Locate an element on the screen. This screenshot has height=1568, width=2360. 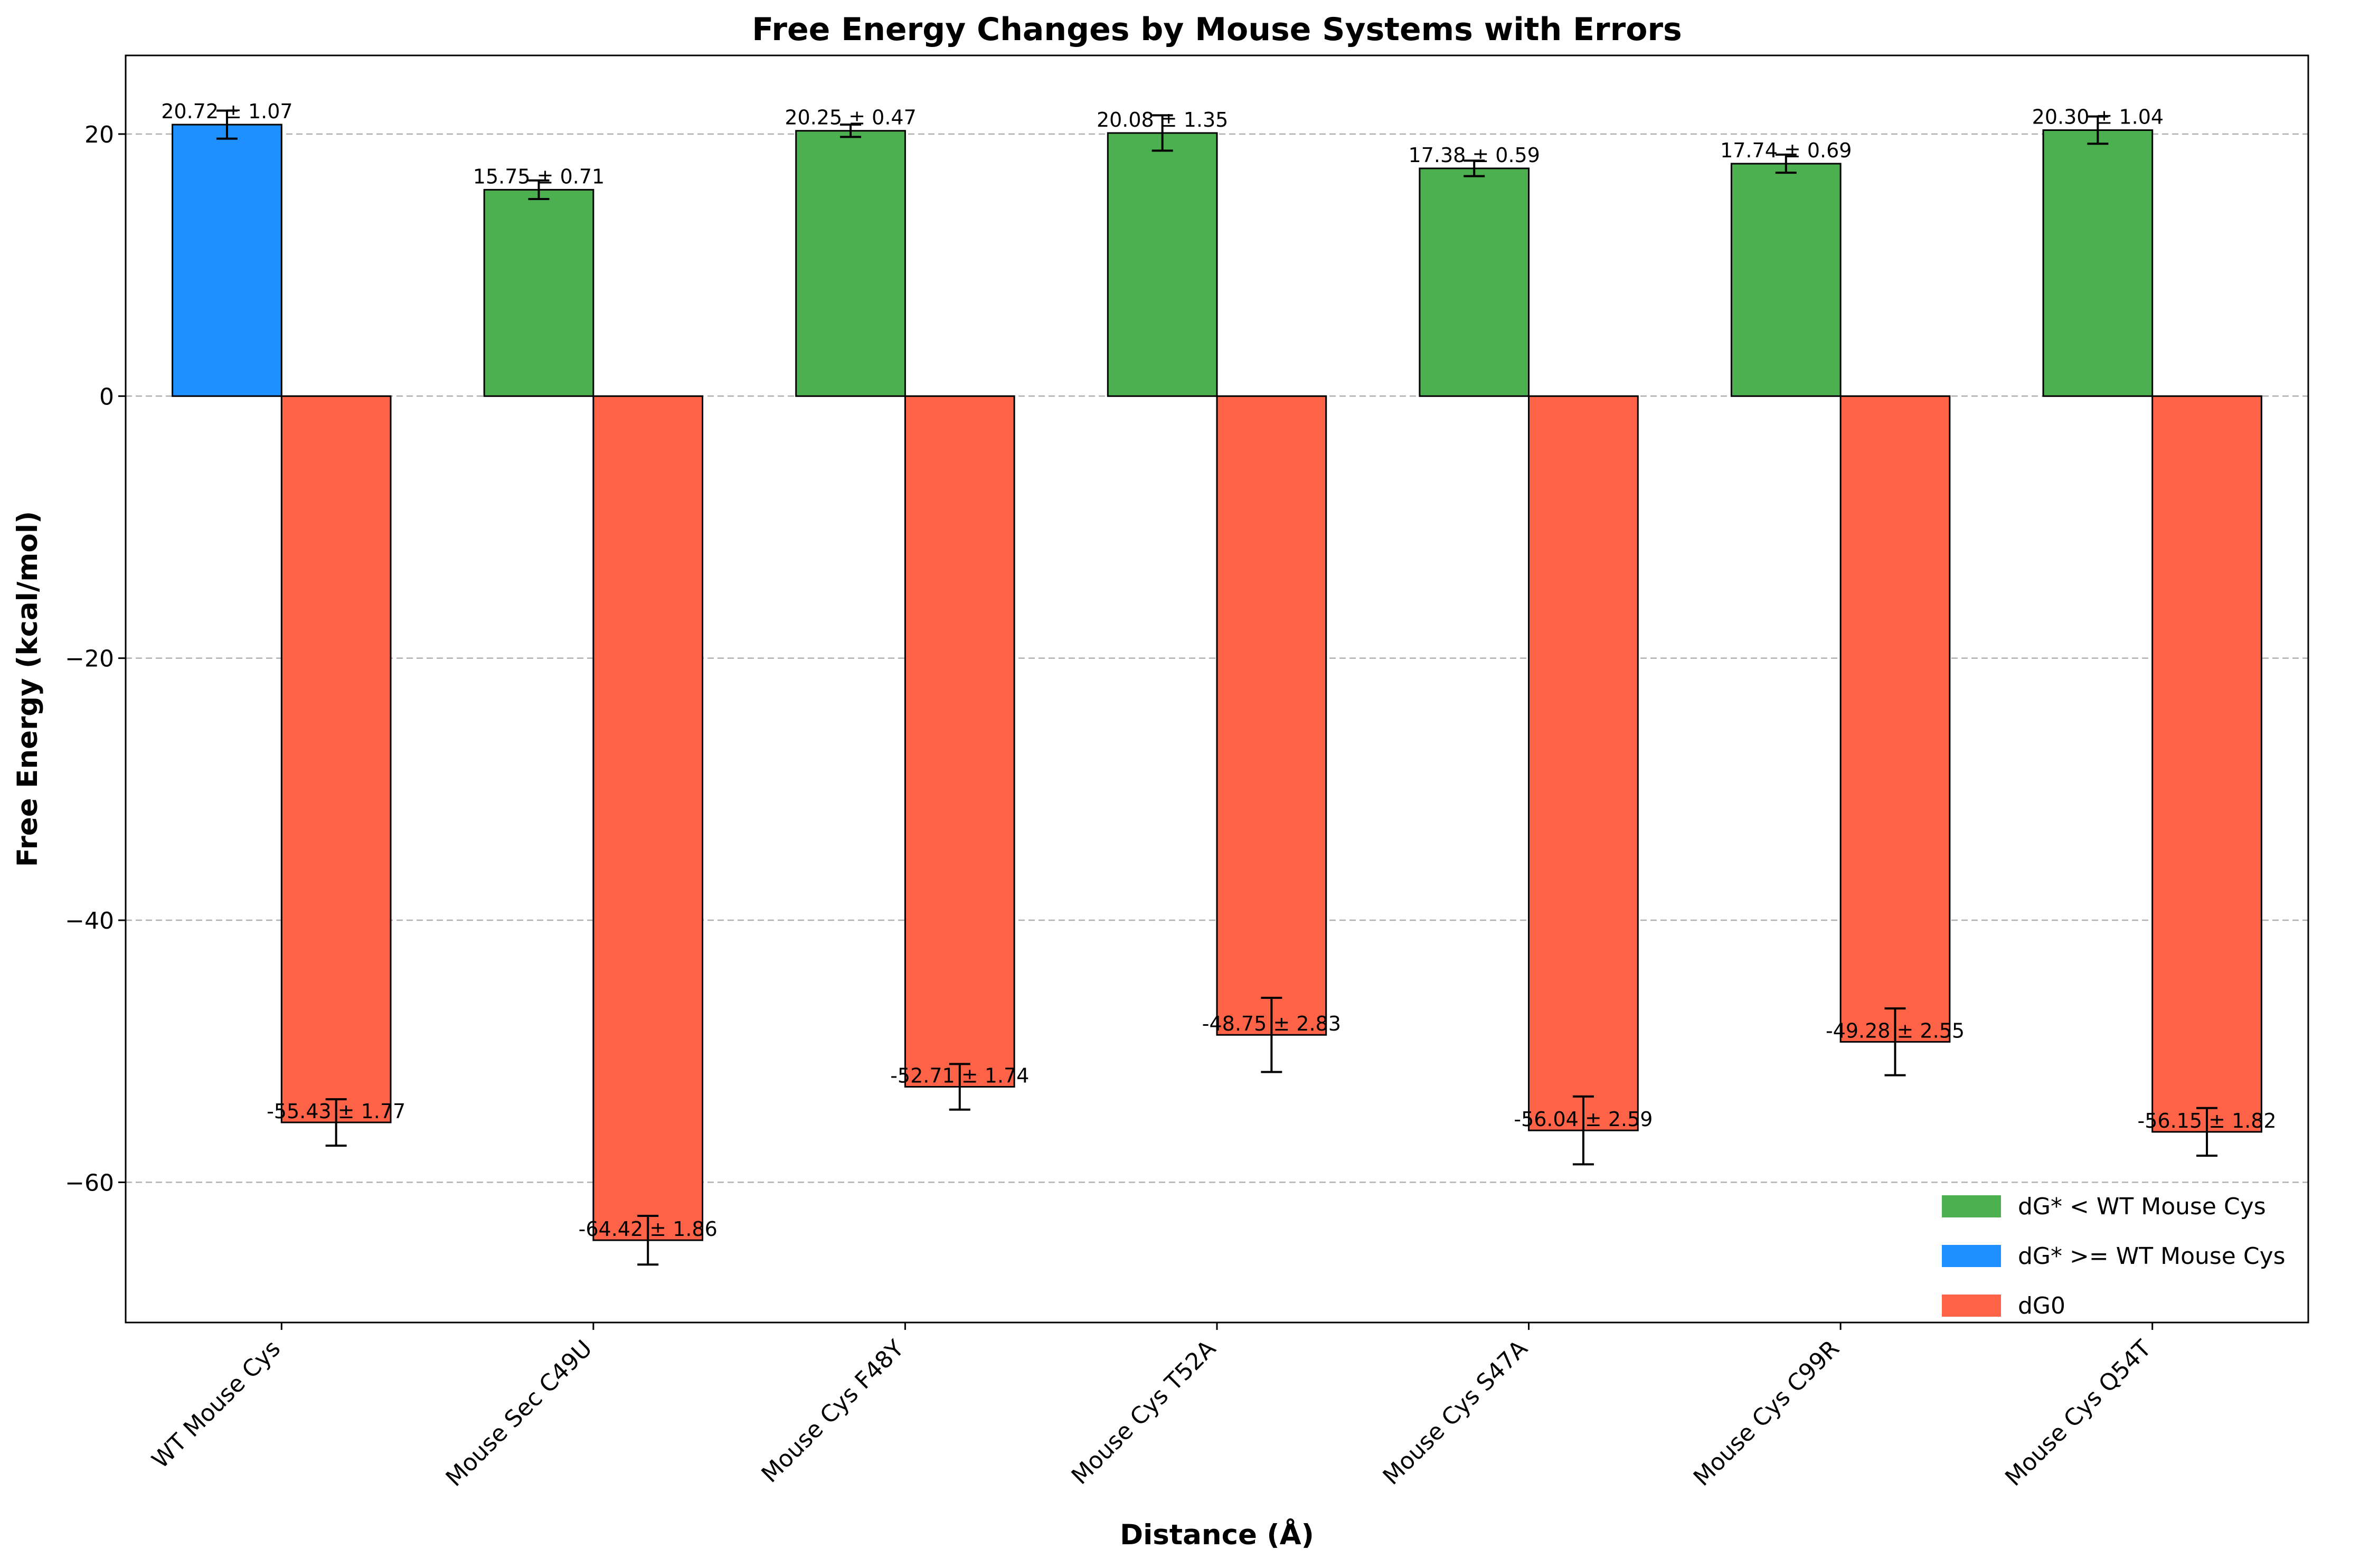
dg0-data-label: -52.71 ± 1.74 is located at coordinates (959, 1076).